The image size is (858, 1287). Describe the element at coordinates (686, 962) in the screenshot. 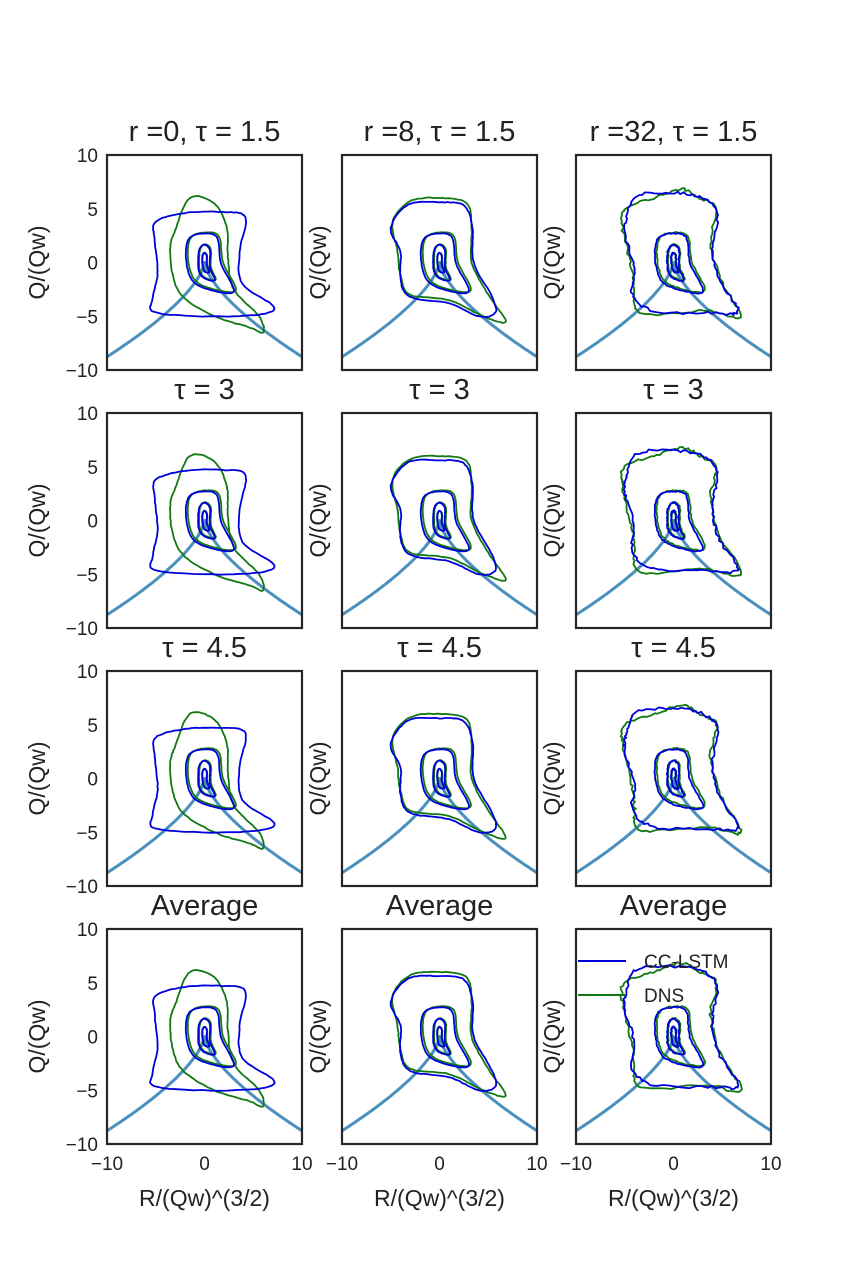

I see `legend-label: CC-LSTM` at that location.